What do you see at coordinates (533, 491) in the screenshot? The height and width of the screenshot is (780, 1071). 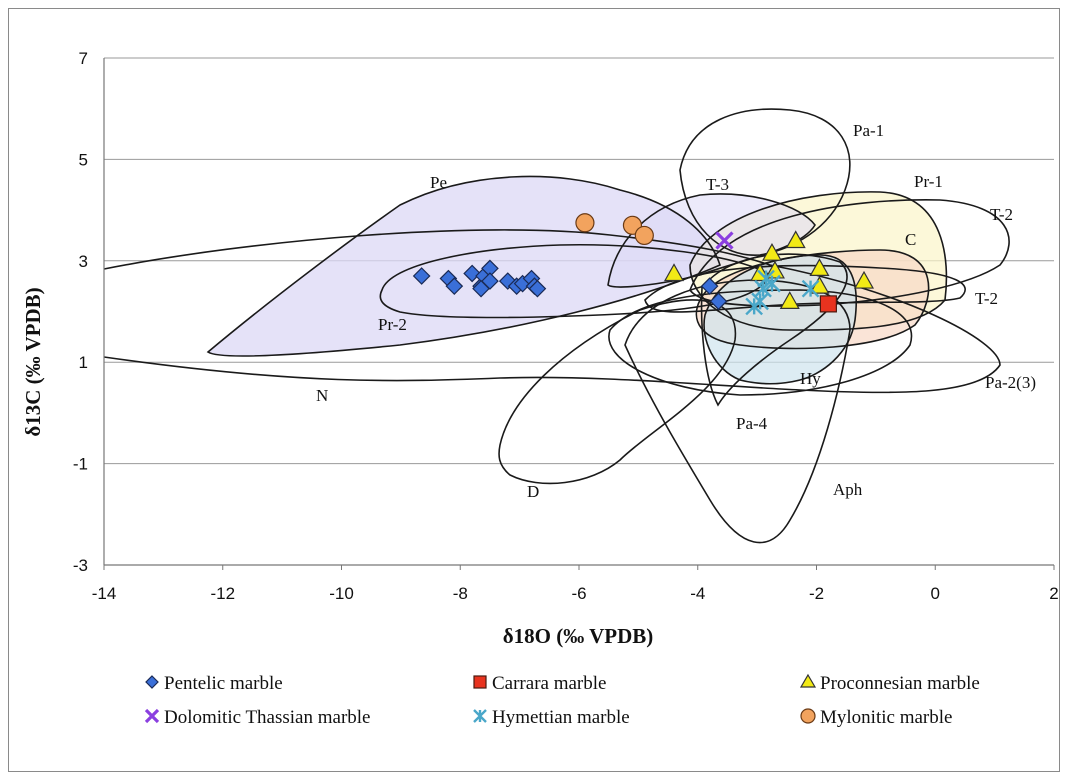 I see `region-label-d: D` at bounding box center [533, 491].